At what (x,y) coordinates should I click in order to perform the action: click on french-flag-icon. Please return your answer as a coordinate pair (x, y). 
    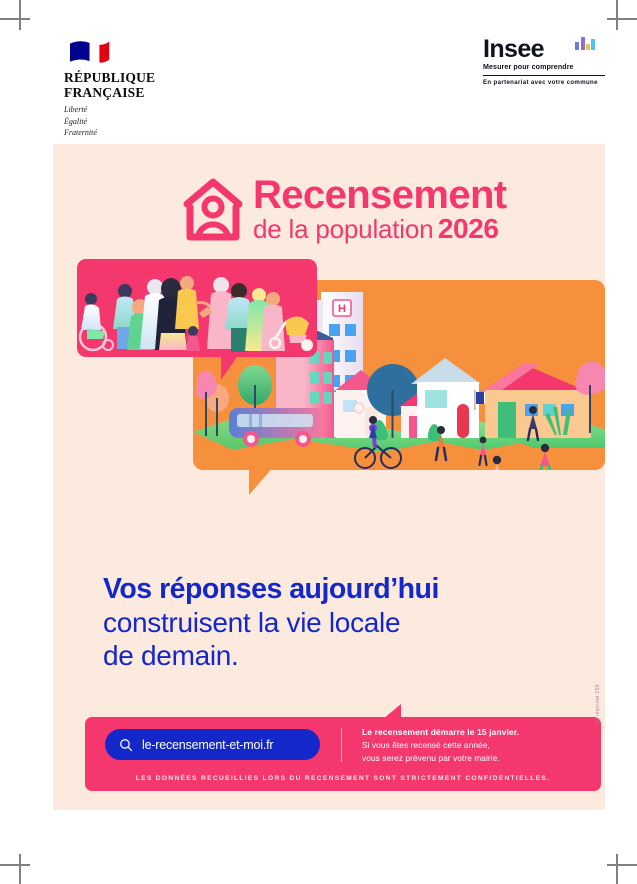
    Looking at the image, I should click on (90, 52).